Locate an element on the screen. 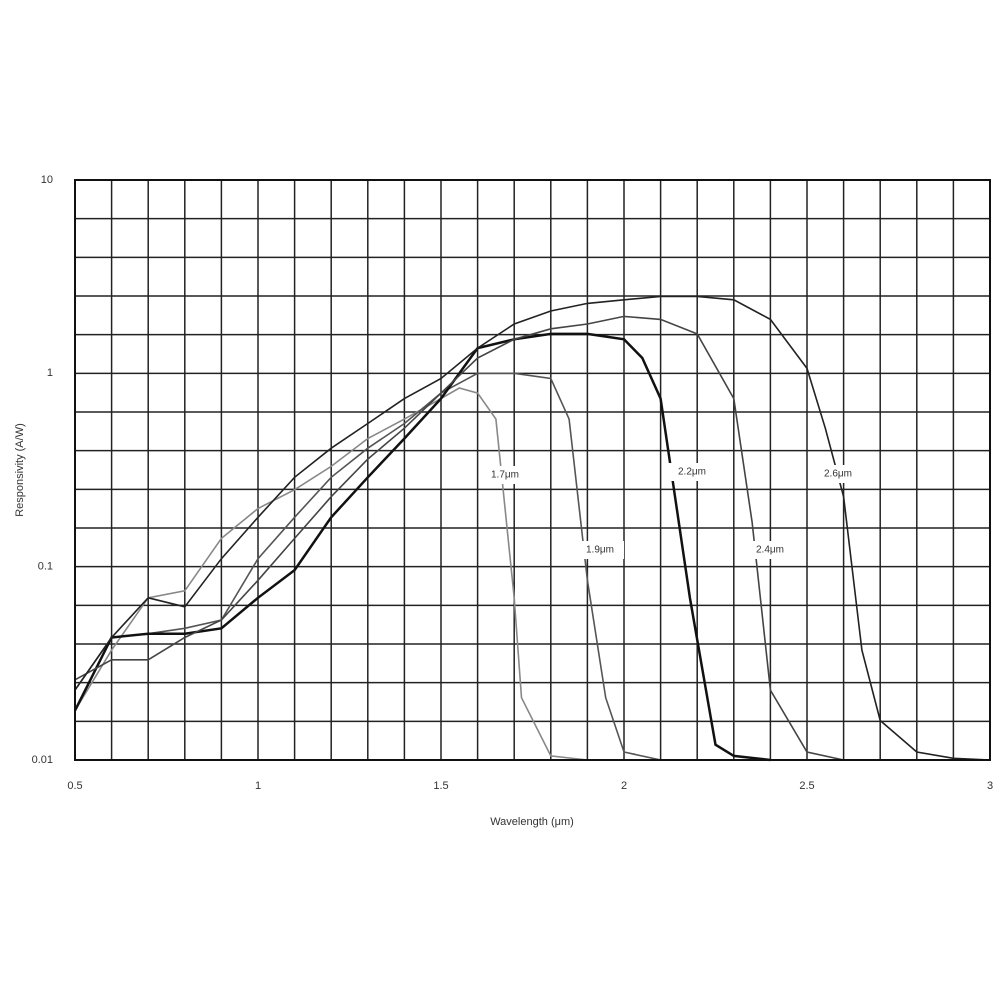  series-label: 1.7μm is located at coordinates (505, 475).